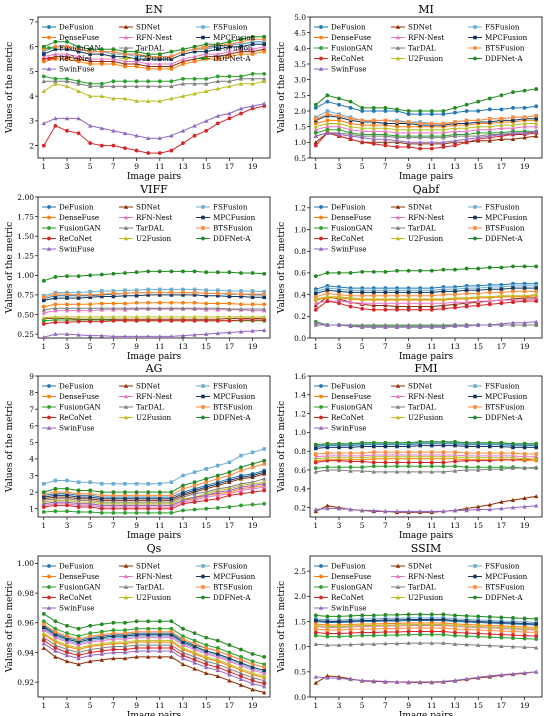 Image resolution: width=550 pixels, height=716 pixels. What do you see at coordinates (25, 256) in the screenshot?
I see `y-tick-label: 1.25` at bounding box center [25, 256].